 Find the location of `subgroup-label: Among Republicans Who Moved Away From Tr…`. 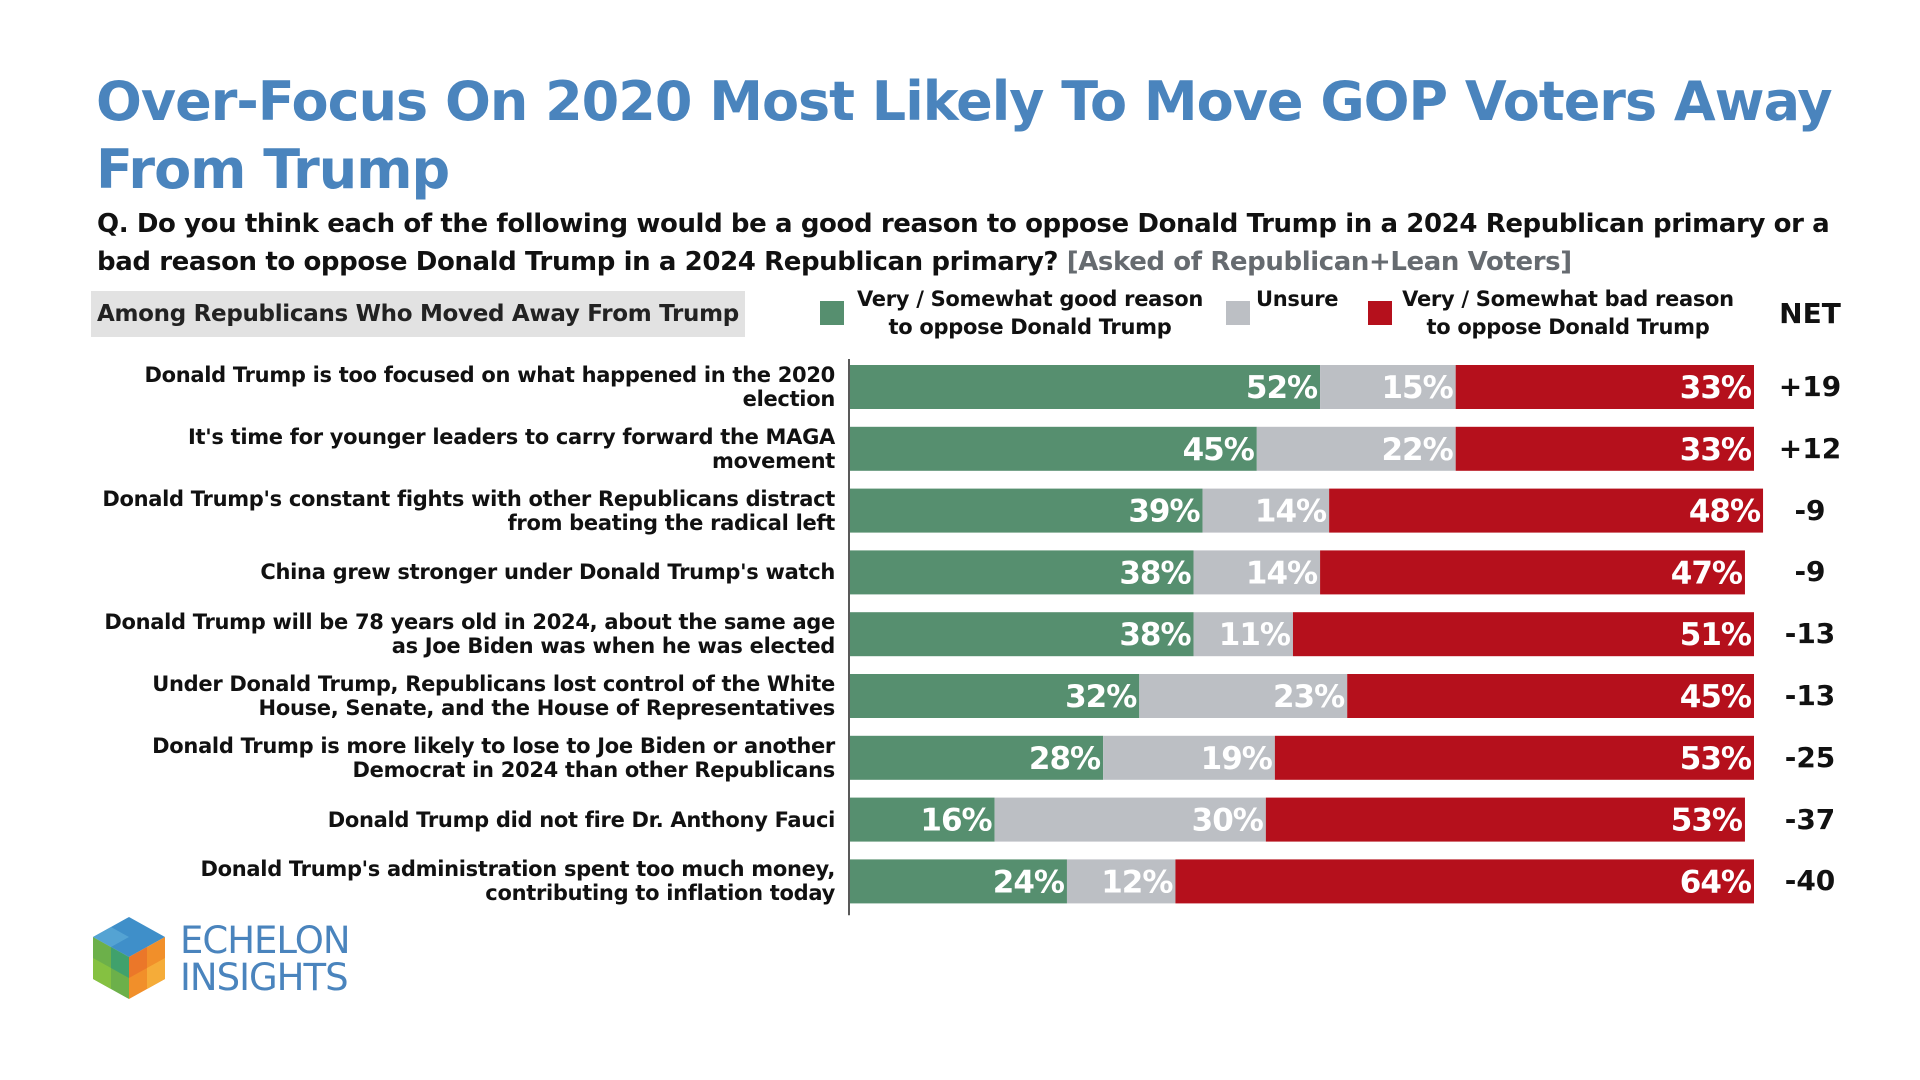

subgroup-label: Among Republicans Who Moved Away From Tr… is located at coordinates (418, 314).